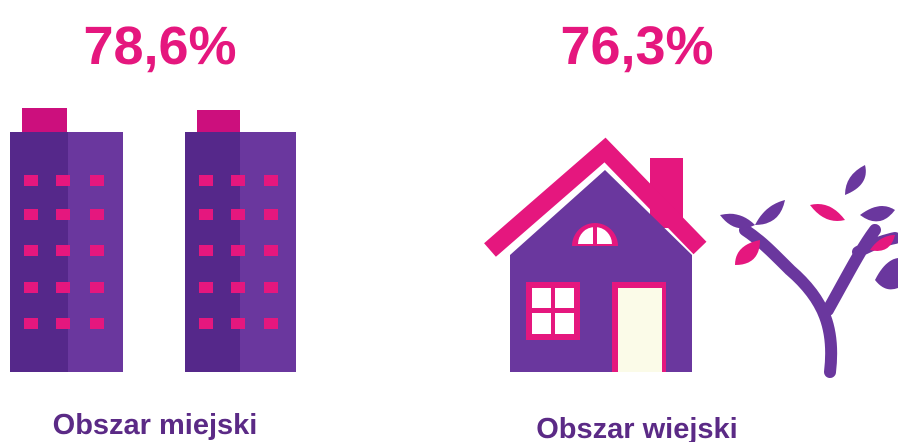 The image size is (898, 442). I want to click on tree, so click(809, 271).